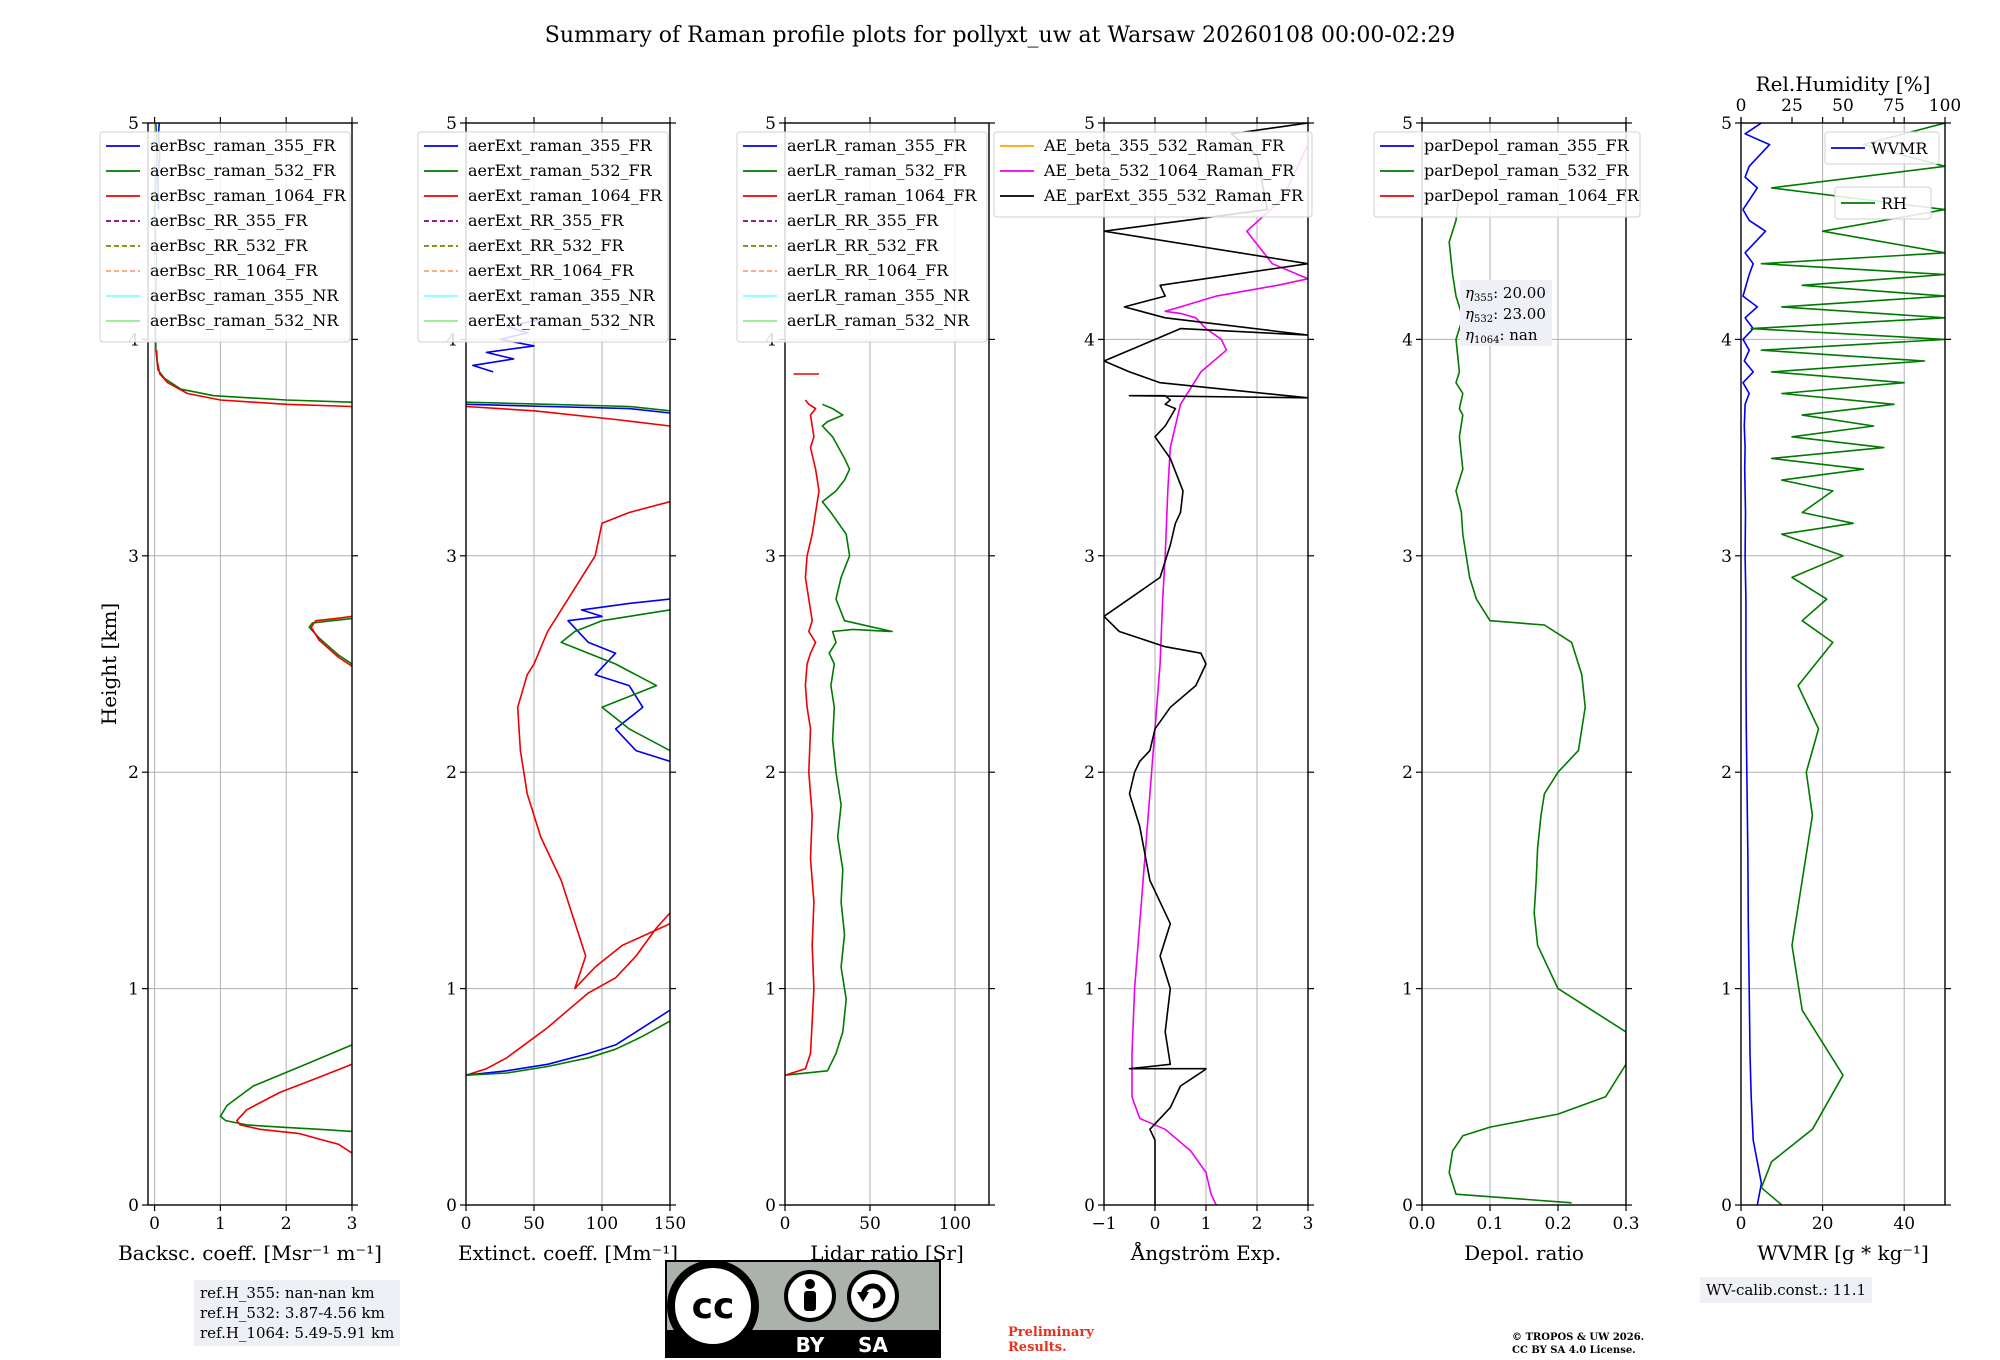 This screenshot has height=1360, width=2000. I want to click on legend-box-wvmr, so click(1882, 148).